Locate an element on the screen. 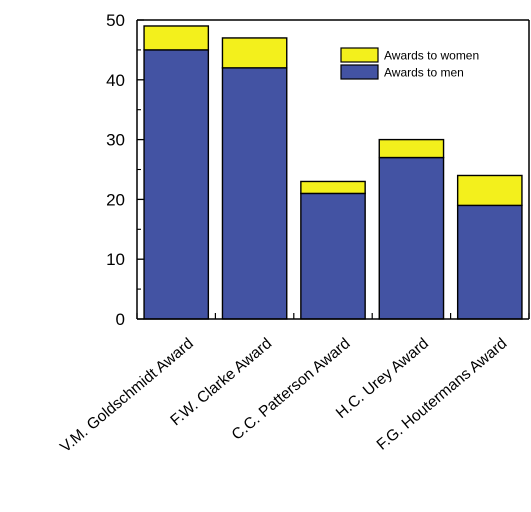 The width and height of the screenshot is (531, 512). x-tick-label-4: F.G. Houtermans Award is located at coordinates (442, 394).